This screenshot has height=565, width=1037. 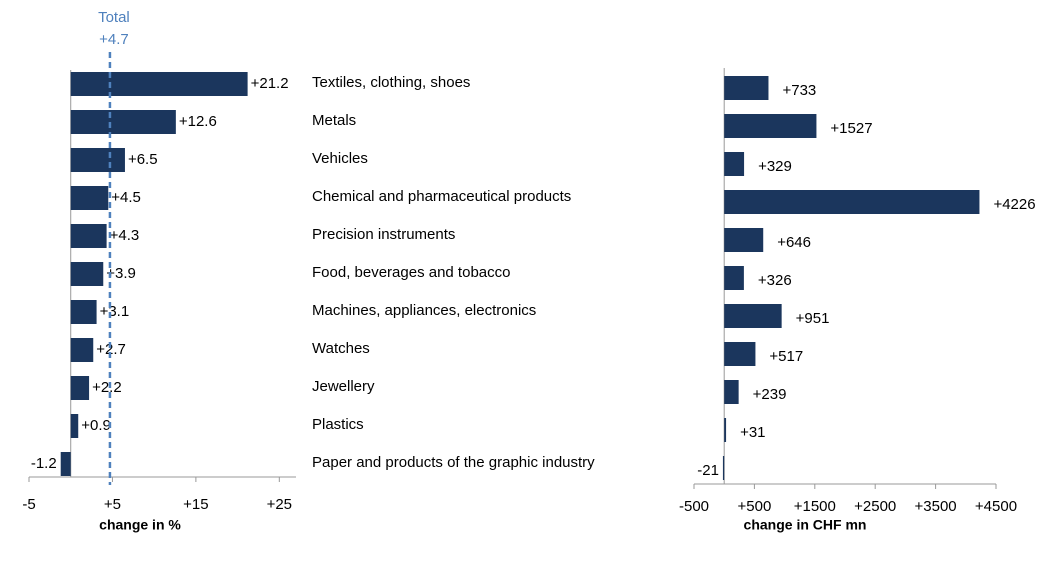 What do you see at coordinates (140, 525) in the screenshot?
I see `x-axis-label: change in %` at bounding box center [140, 525].